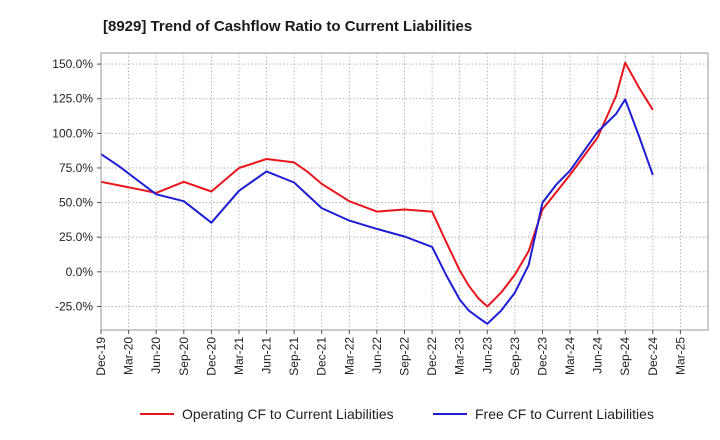  What do you see at coordinates (625, 356) in the screenshot?
I see `x-tick-label: Sep-24` at bounding box center [625, 356].